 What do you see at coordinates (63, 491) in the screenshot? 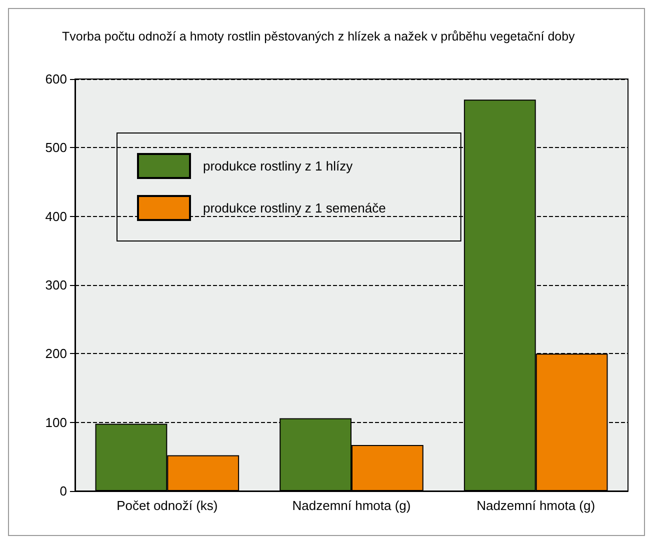
I see `y-tick-label: 0` at bounding box center [63, 491].